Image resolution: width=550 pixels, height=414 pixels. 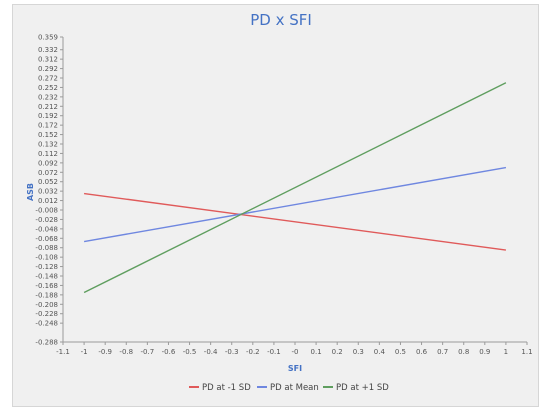 I want to click on y-tick-label: 0.252, so click(x=48, y=88).